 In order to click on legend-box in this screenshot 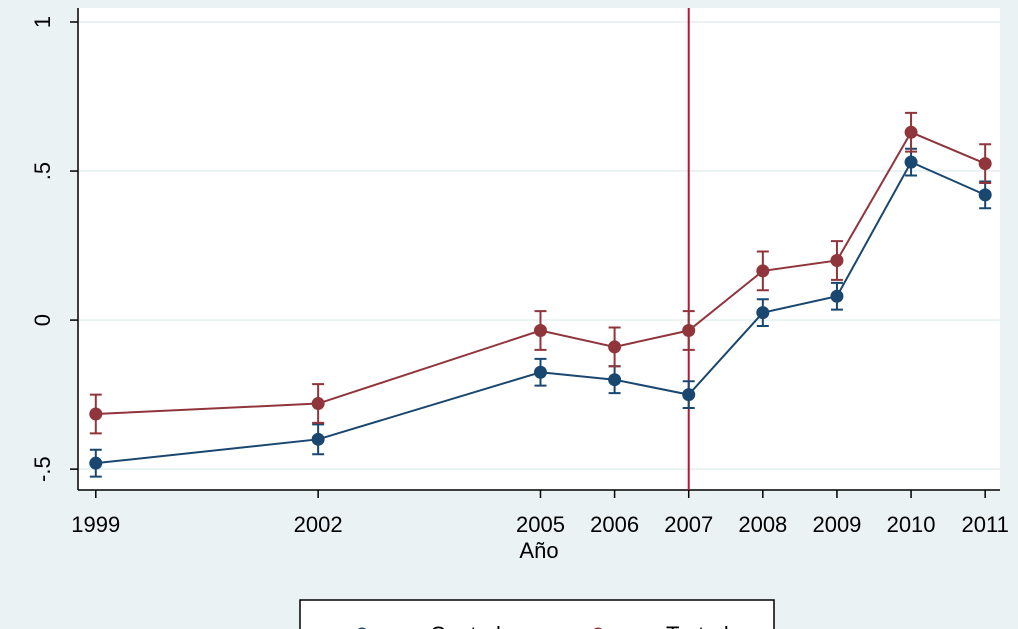, I will do `click(537, 614)`.